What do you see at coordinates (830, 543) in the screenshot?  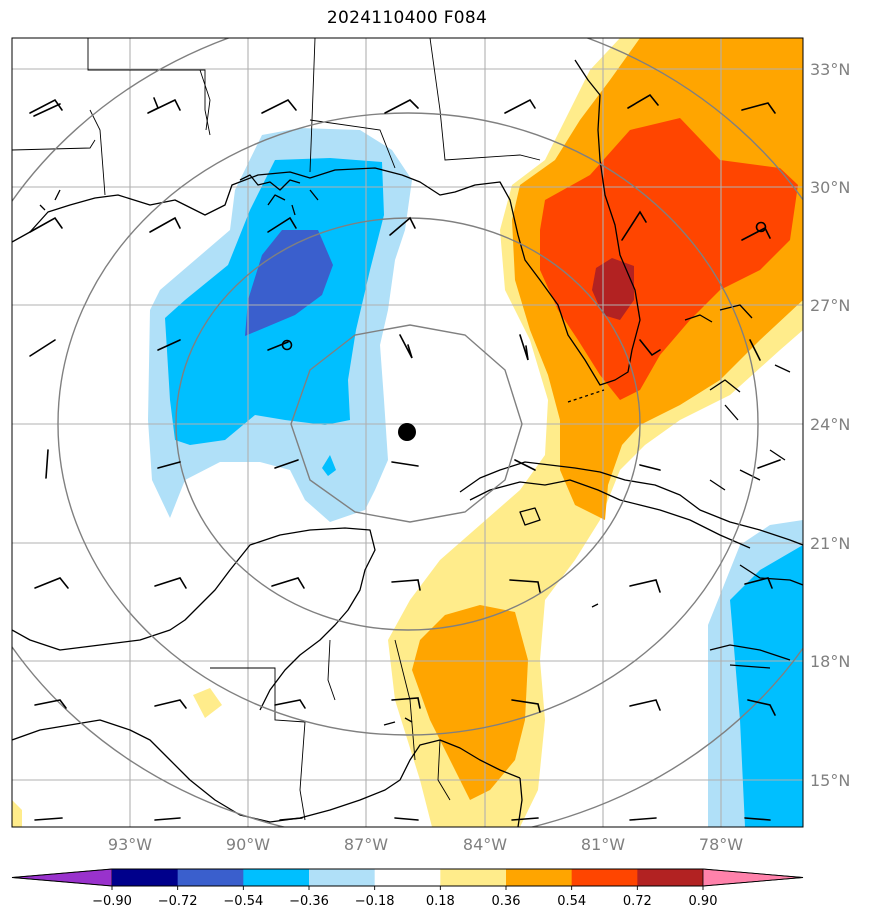 I see `lat-label: 21°N` at bounding box center [830, 543].